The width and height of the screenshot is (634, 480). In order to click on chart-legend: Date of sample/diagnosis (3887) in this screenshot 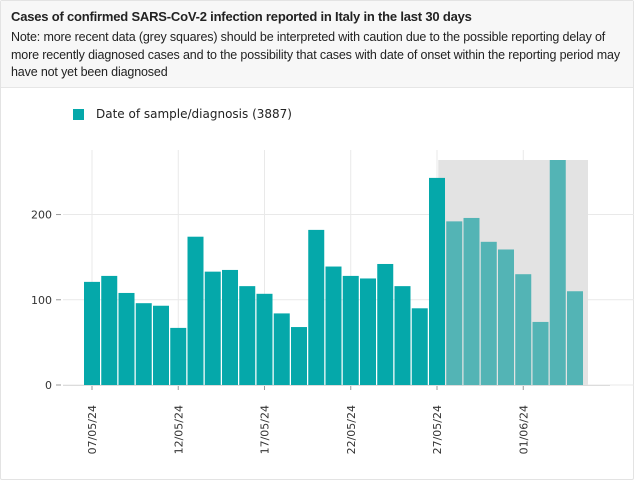, I will do `click(182, 114)`.